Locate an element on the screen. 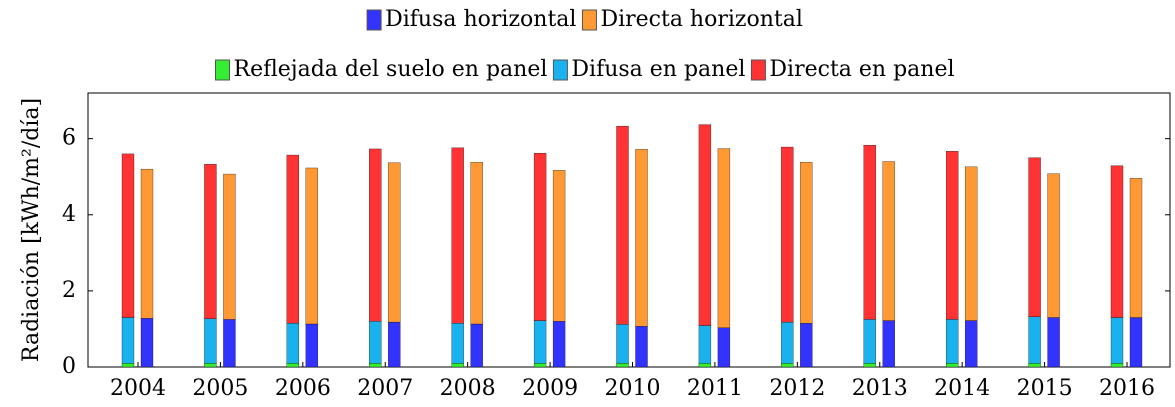 The height and width of the screenshot is (407, 1175). legend-item: Directa en panel is located at coordinates (852, 69).